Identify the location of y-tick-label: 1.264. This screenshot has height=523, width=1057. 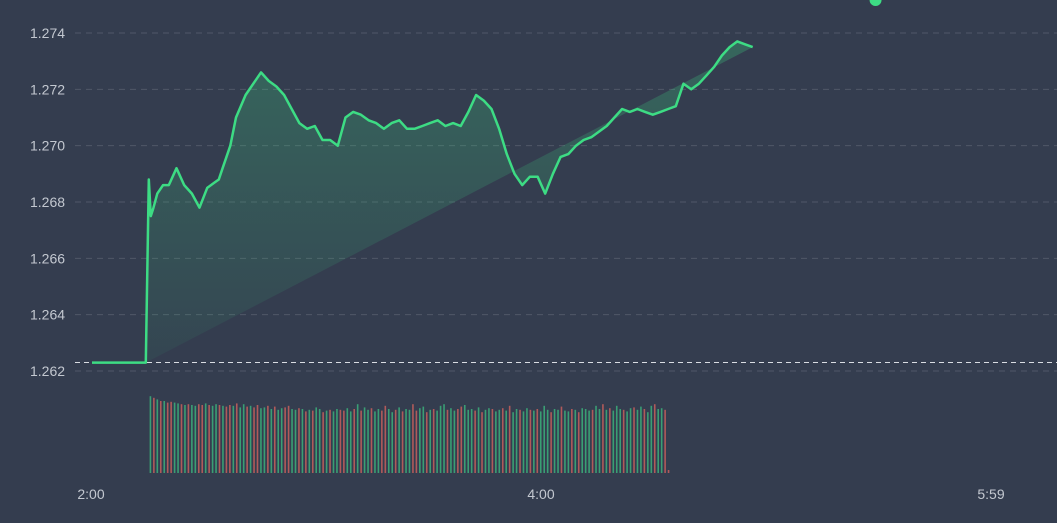
(47, 315).